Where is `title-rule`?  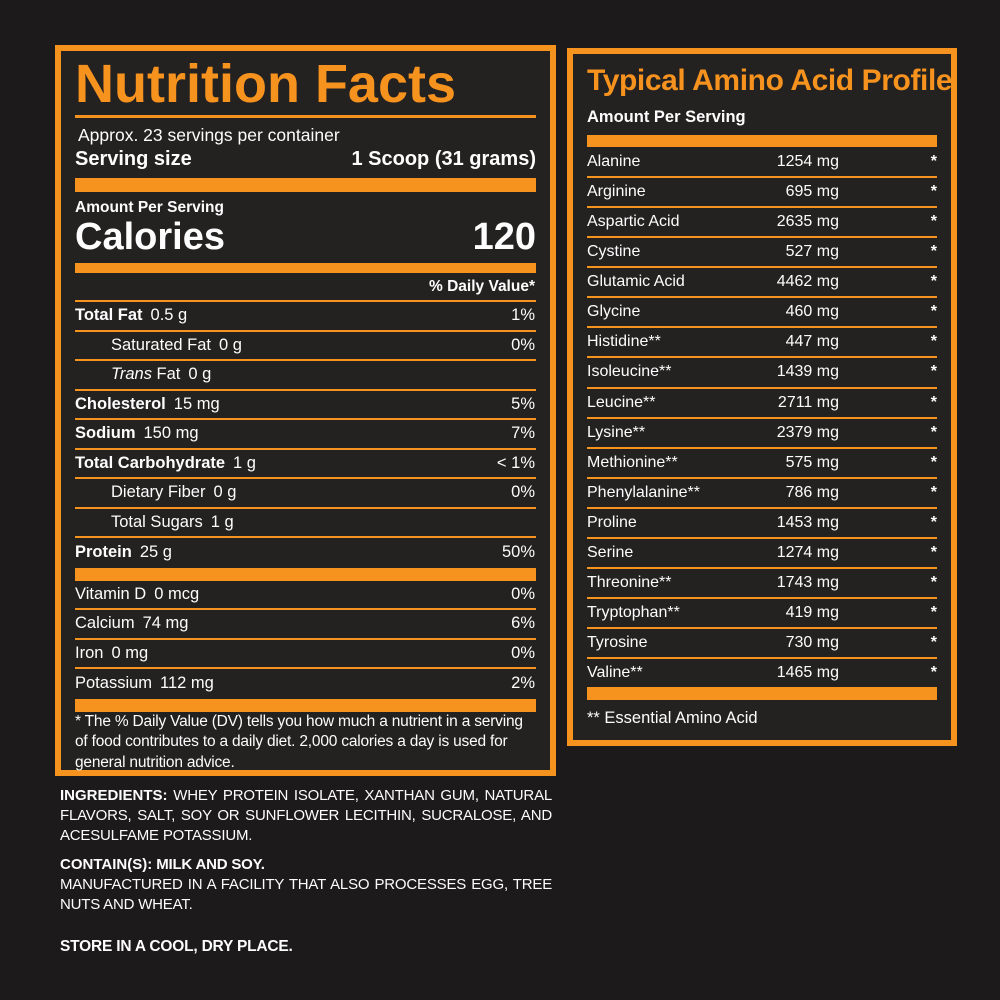
title-rule is located at coordinates (305, 117).